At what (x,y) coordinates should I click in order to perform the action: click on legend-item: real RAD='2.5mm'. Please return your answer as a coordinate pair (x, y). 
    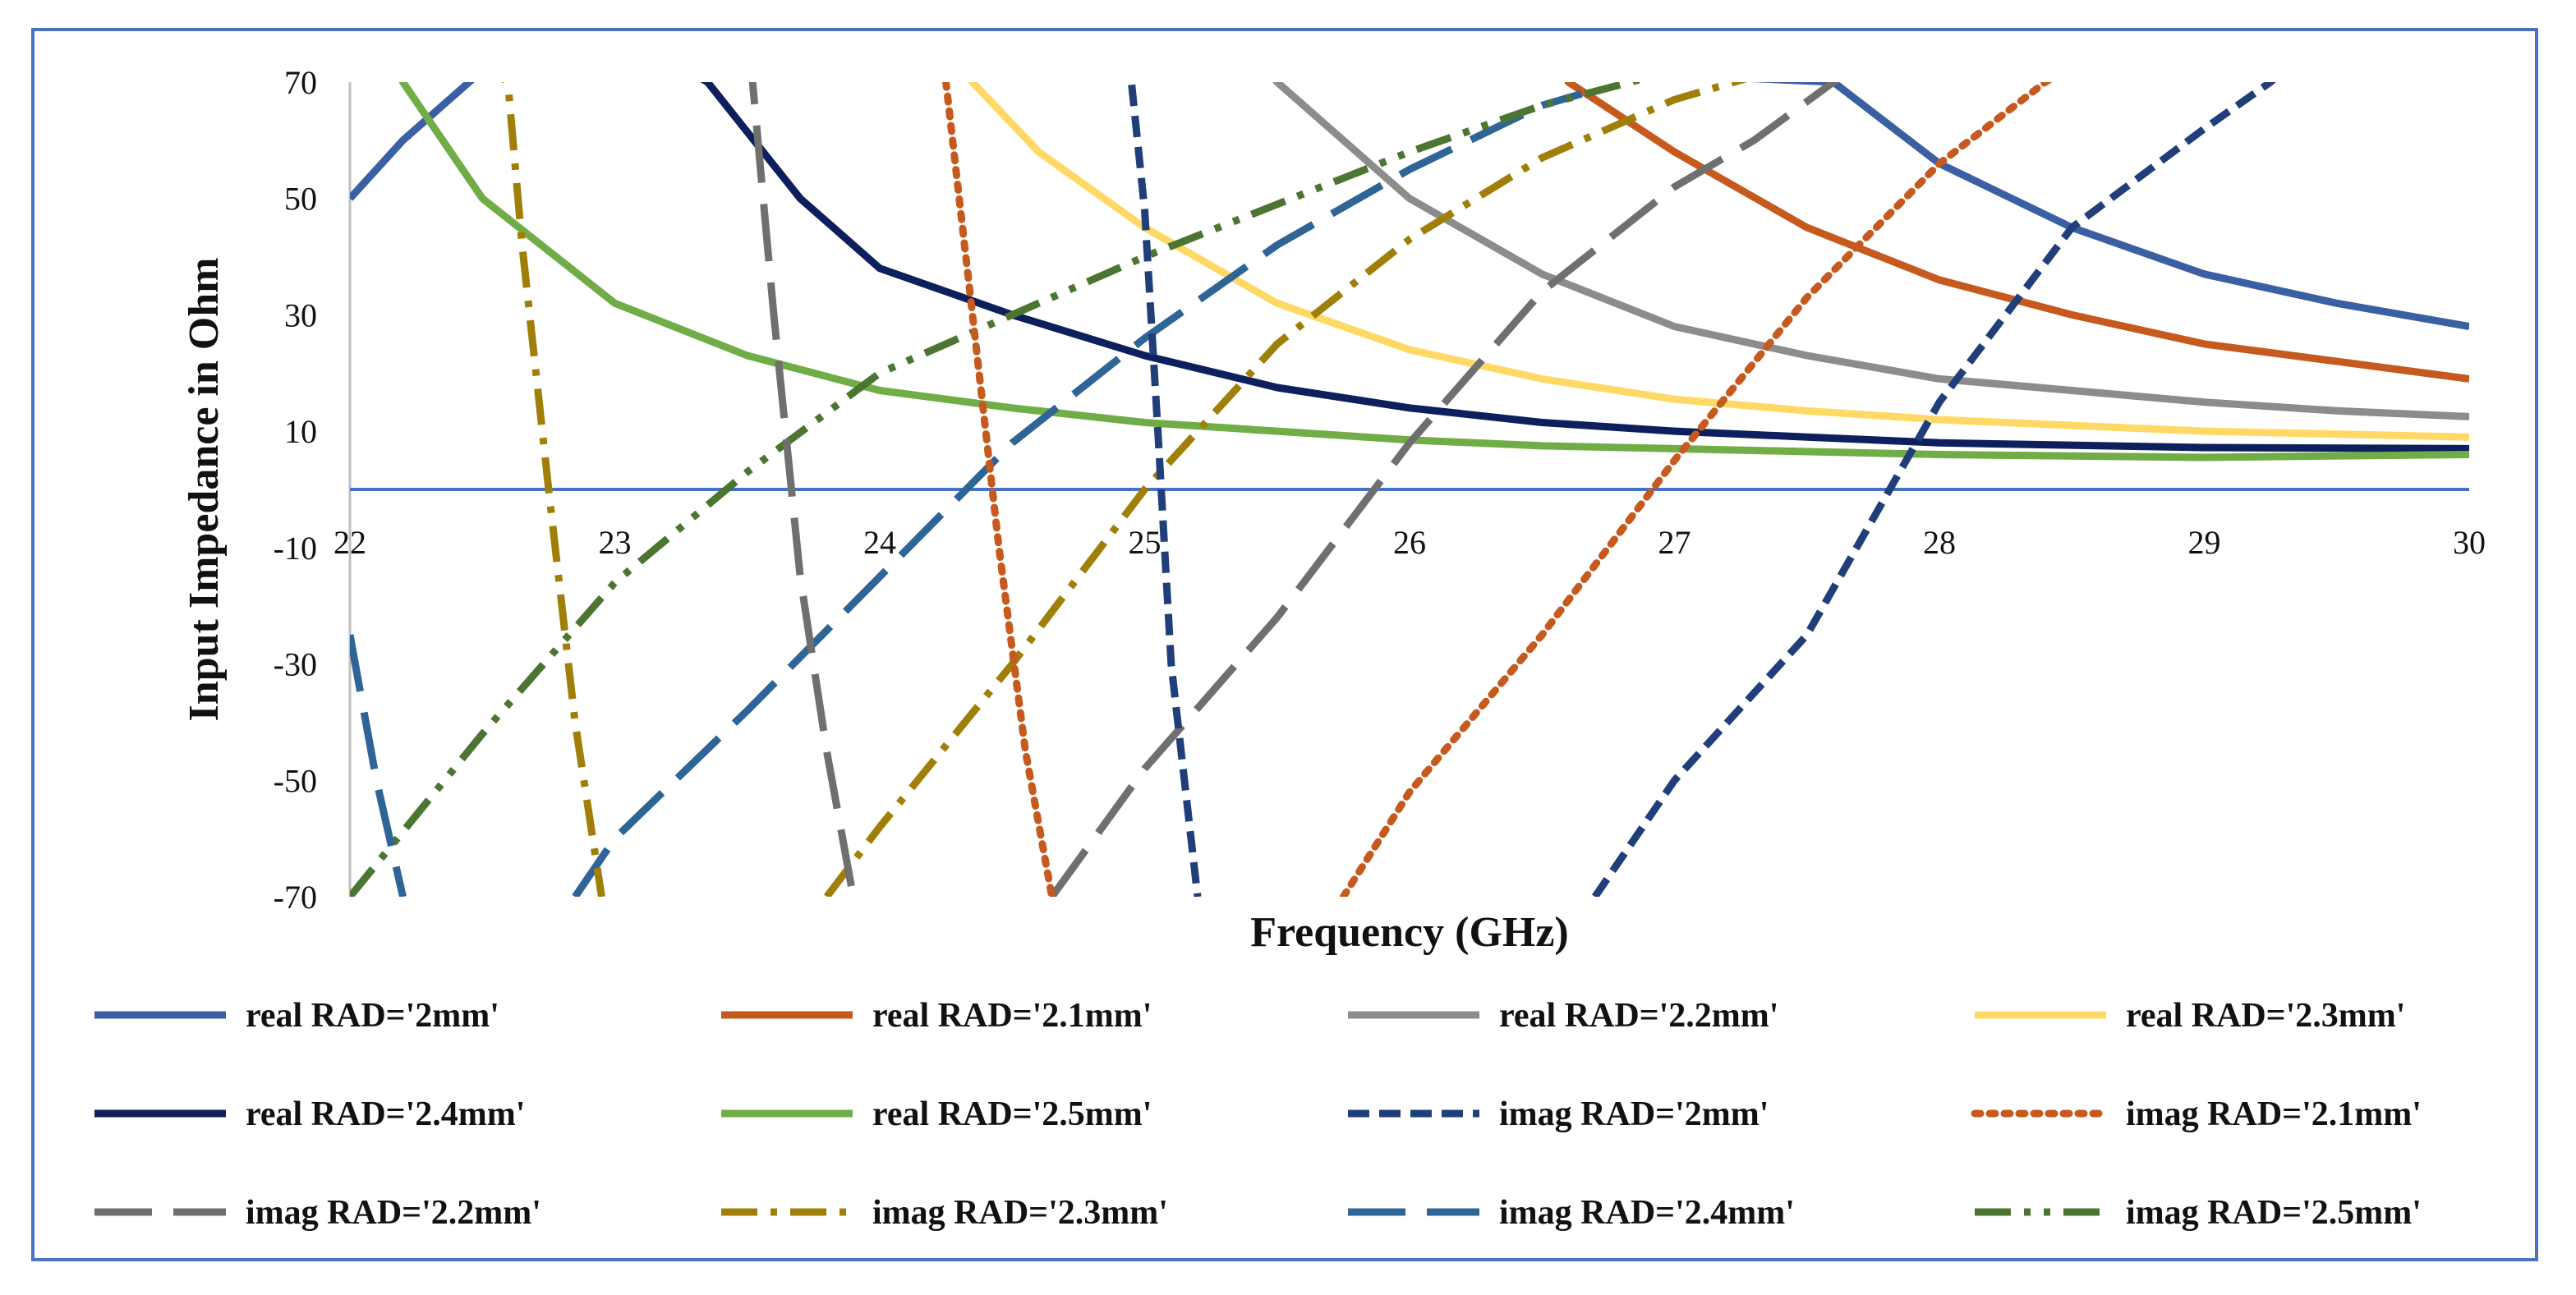
    Looking at the image, I should click on (936, 1114).